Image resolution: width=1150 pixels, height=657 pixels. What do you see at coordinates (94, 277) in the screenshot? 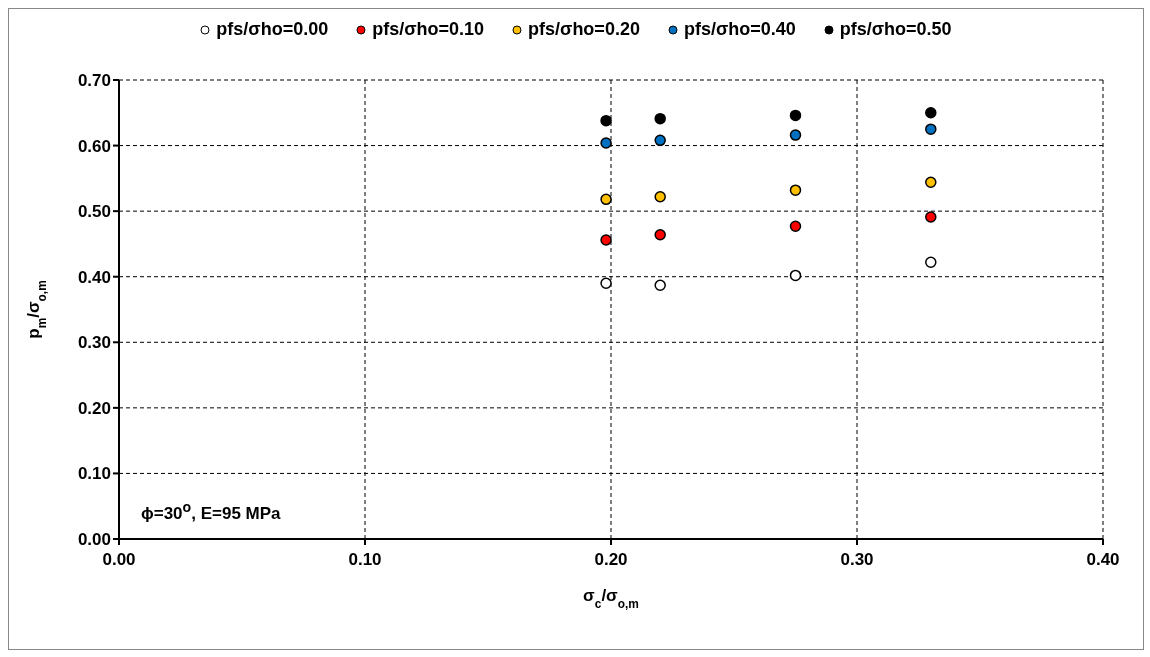
I see `y-tick-label: 0.40` at bounding box center [94, 277].